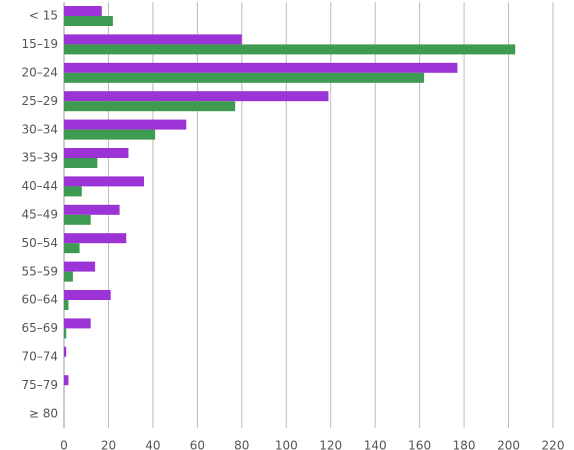 This screenshot has width=574, height=450. What do you see at coordinates (419, 444) in the screenshot?
I see `x-tick-label: 160` at bounding box center [419, 444].